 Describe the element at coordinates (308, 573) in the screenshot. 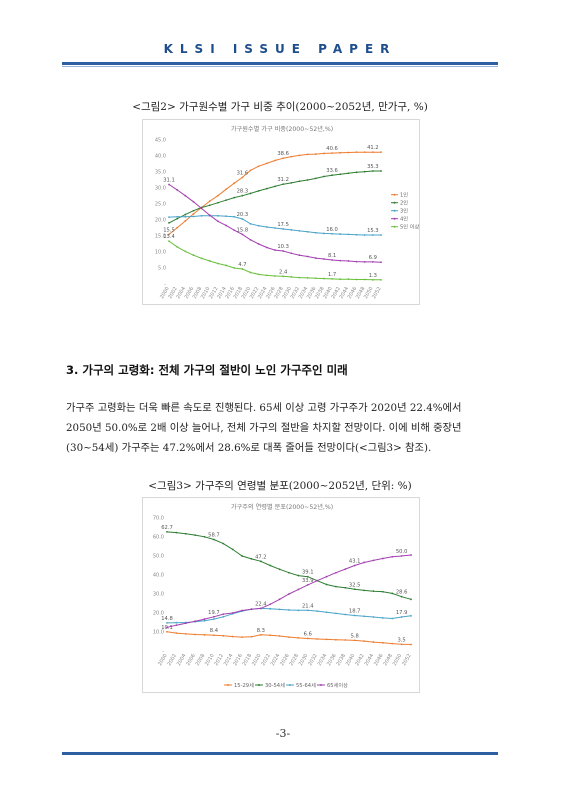

I see `data-label: 39.1` at that location.